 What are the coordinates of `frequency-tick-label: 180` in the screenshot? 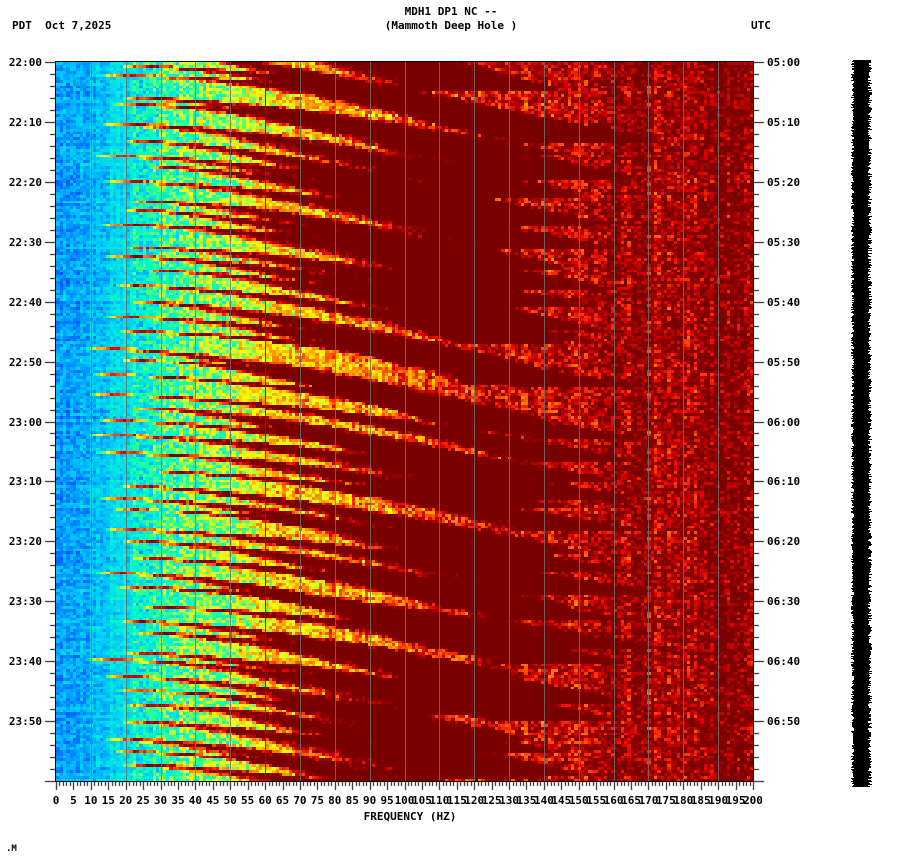 It's located at (683, 800).